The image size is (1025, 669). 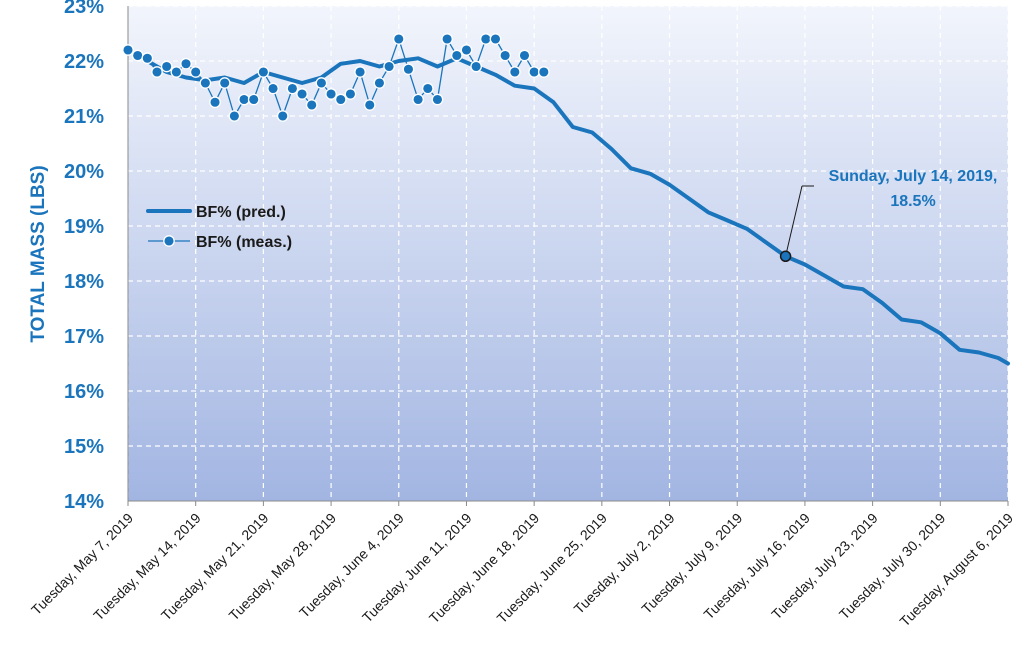 What do you see at coordinates (552, 568) in the screenshot?
I see `x-tick-label: Tuesday, June 25, 2019` at bounding box center [552, 568].